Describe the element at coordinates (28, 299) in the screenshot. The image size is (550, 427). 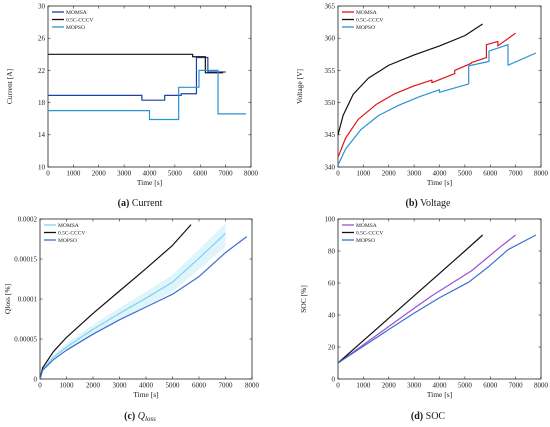
I see `y-tick-label: 0.0001` at that location.